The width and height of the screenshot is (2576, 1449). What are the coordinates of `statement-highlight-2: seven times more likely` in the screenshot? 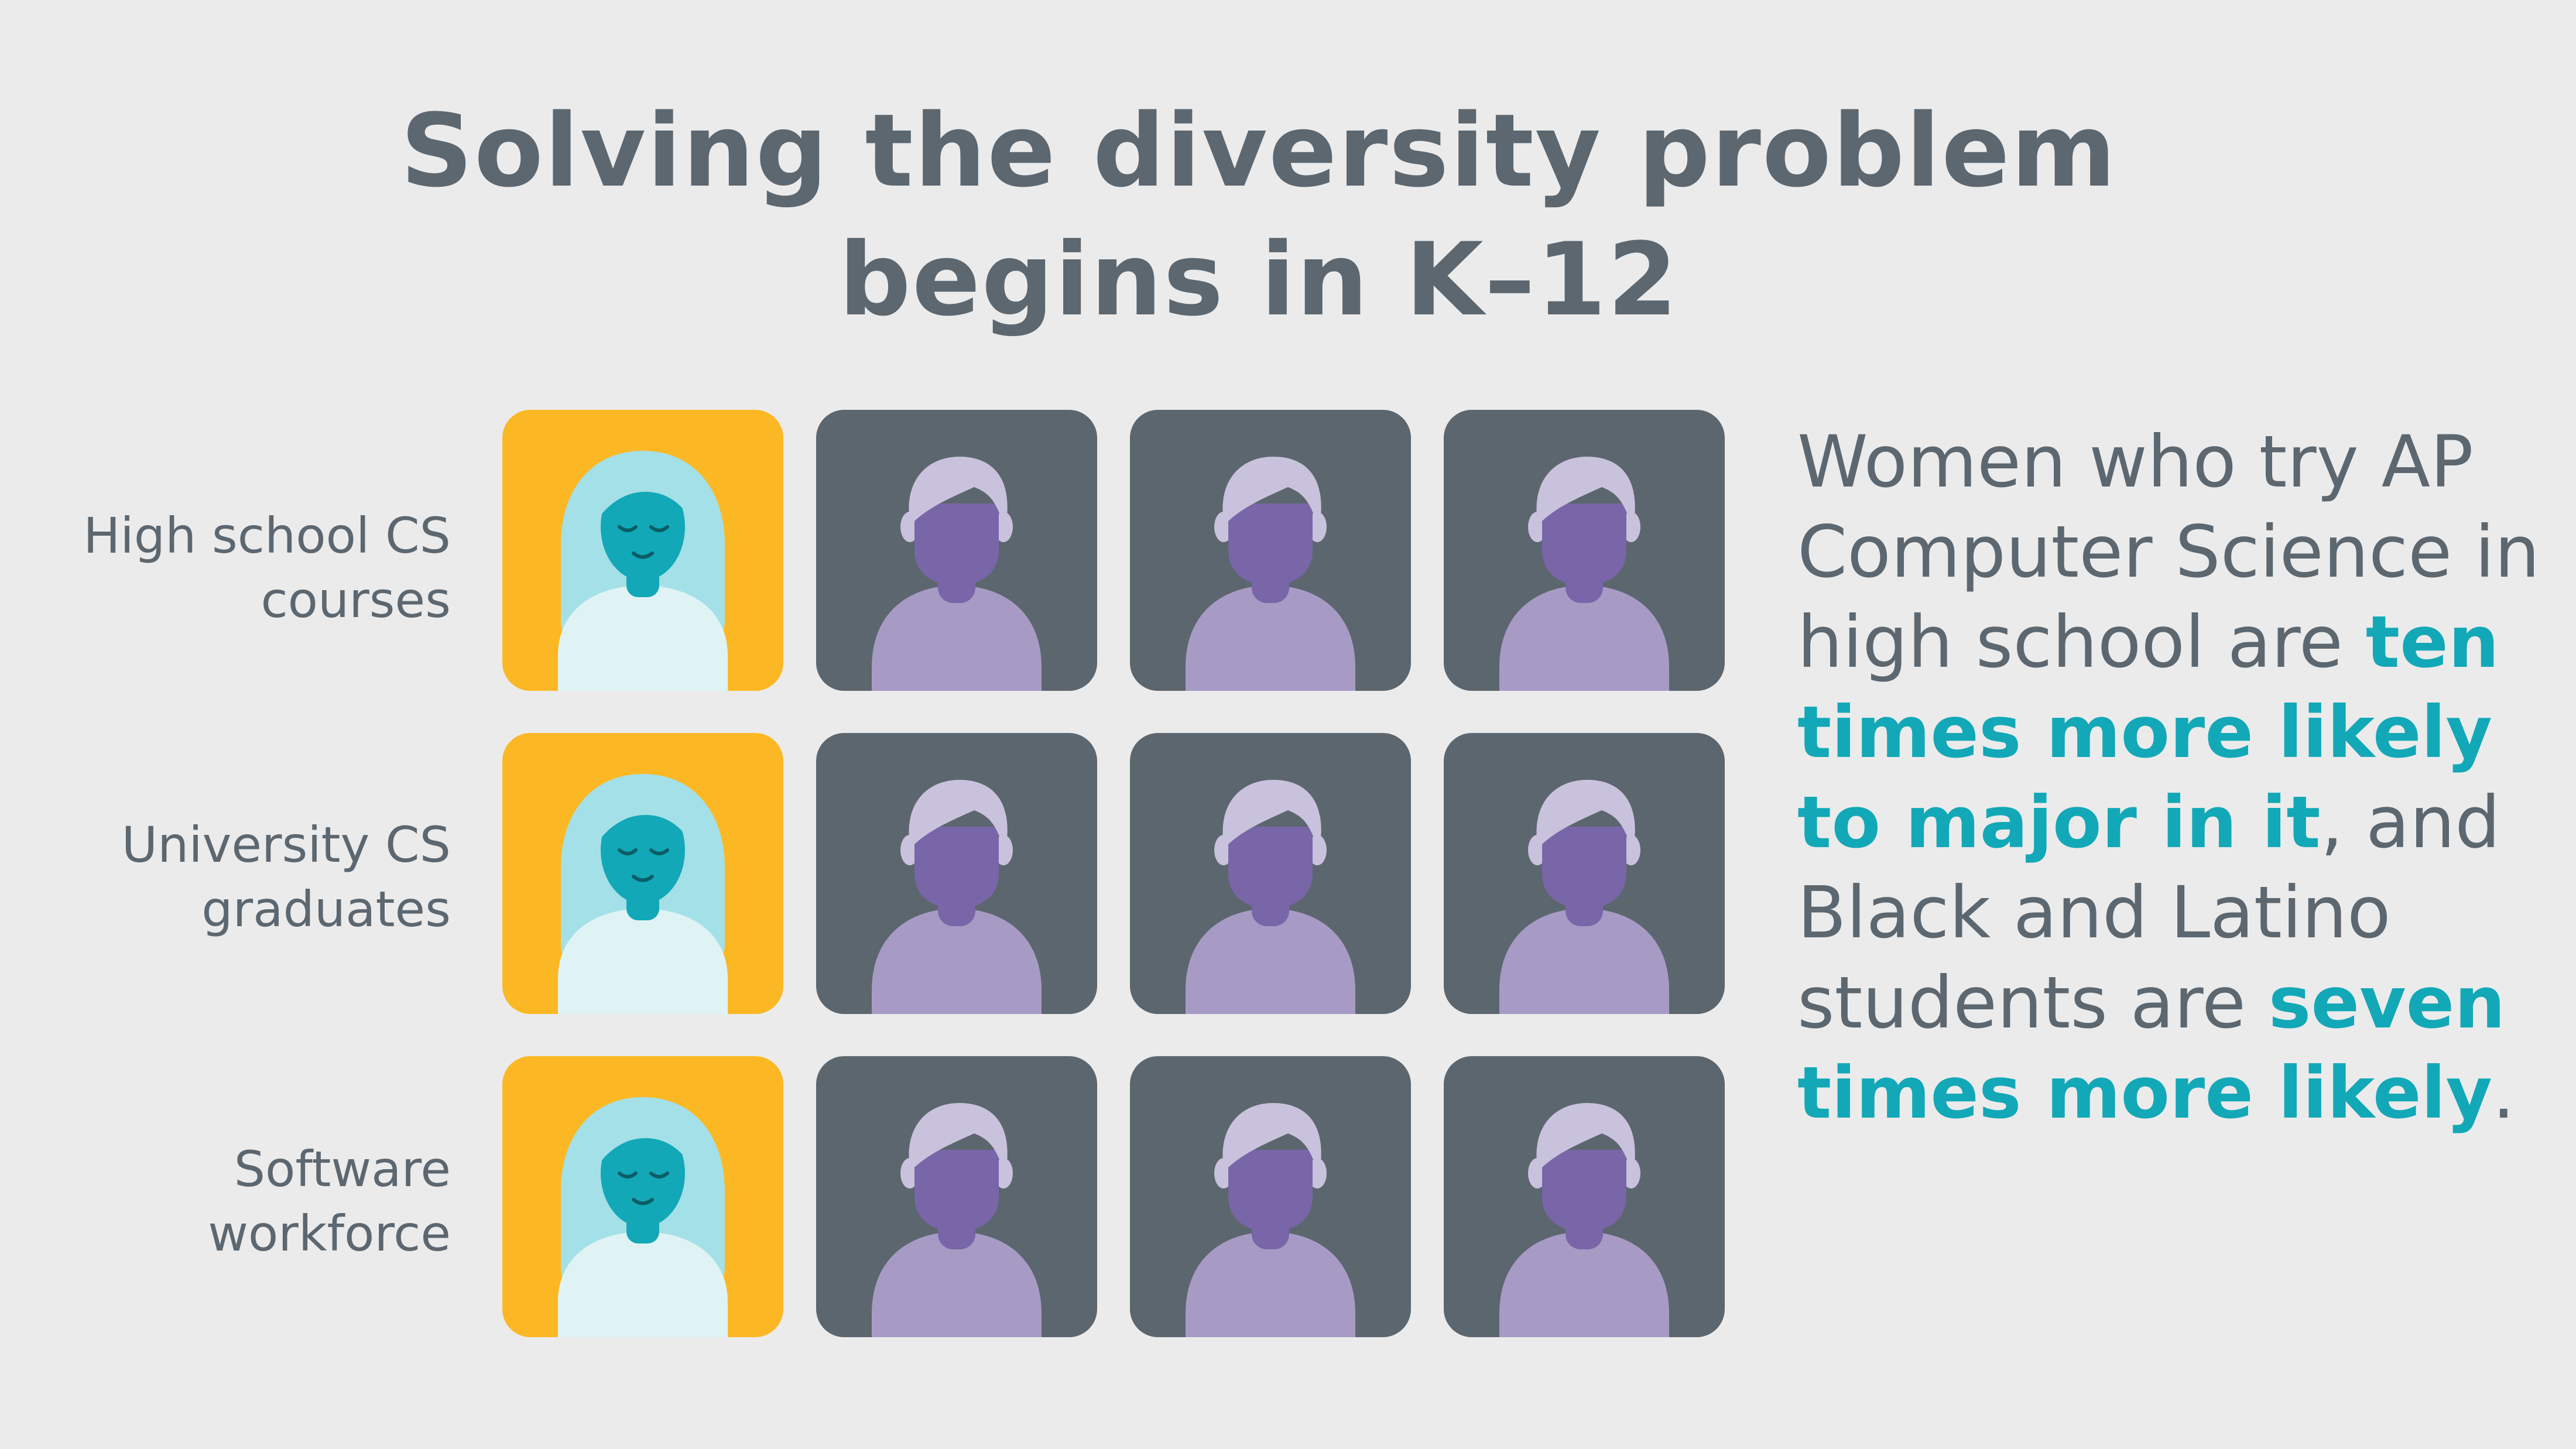 It's located at (2151, 1048).